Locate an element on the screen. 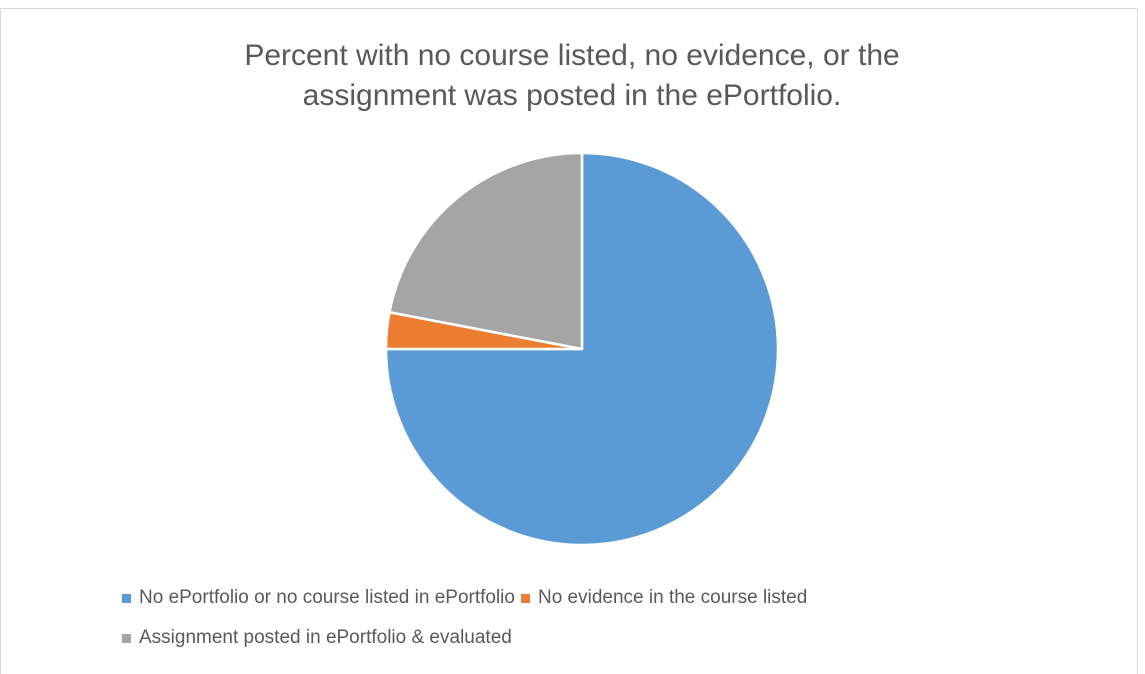 The height and width of the screenshot is (674, 1145). pie-slice is located at coordinates (486, 251).